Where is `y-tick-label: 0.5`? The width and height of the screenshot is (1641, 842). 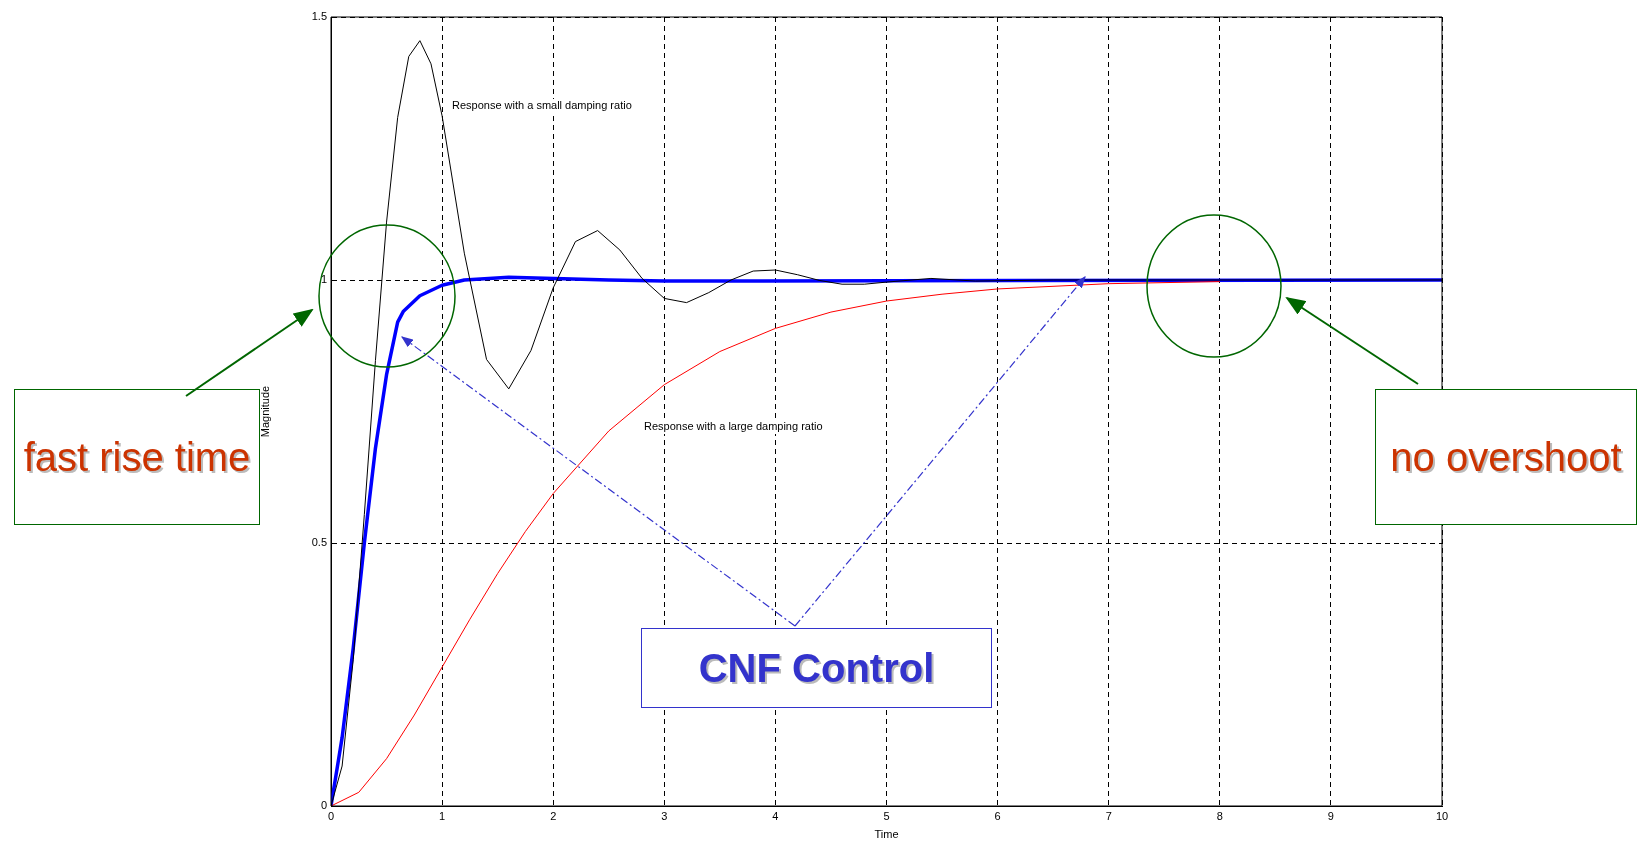 y-tick-label: 0.5 is located at coordinates (319, 542).